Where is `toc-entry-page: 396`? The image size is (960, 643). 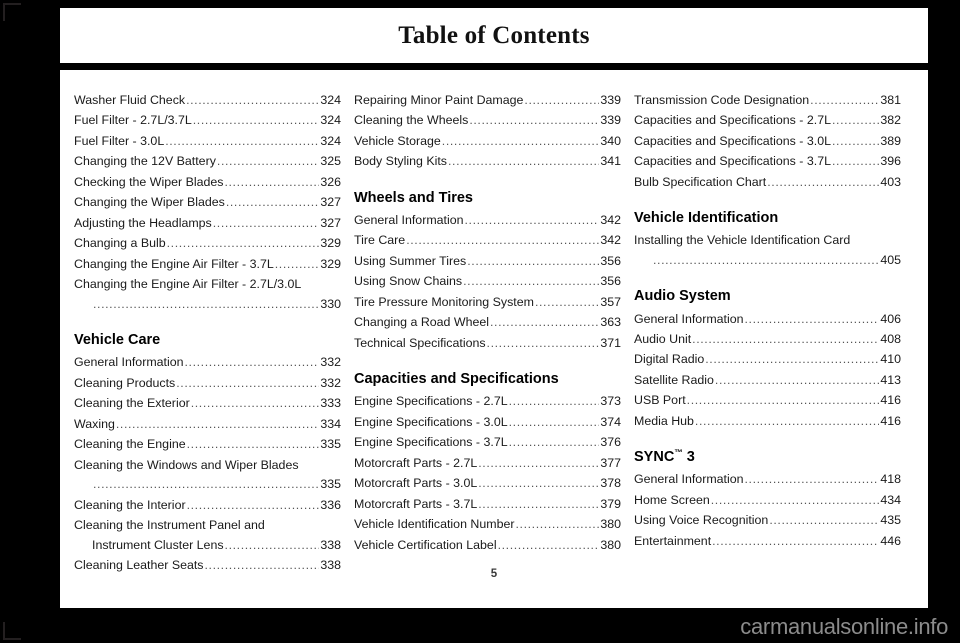 toc-entry-page: 396 is located at coordinates (890, 161).